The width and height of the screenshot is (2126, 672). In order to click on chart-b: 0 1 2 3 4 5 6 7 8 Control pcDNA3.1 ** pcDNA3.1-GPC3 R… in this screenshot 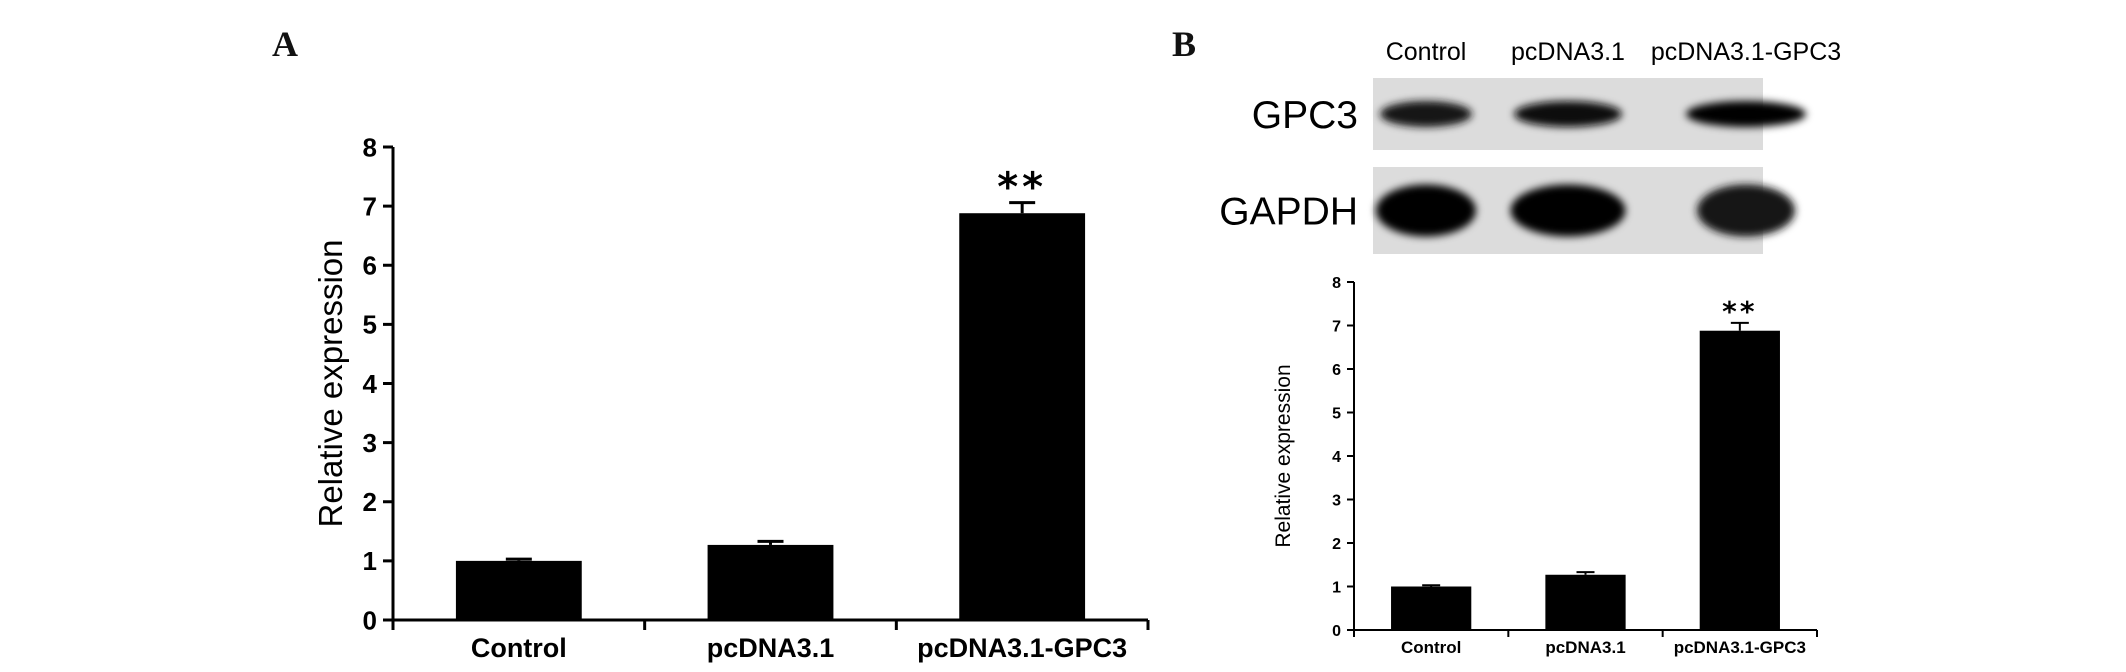, I will do `click(1545, 466)`.